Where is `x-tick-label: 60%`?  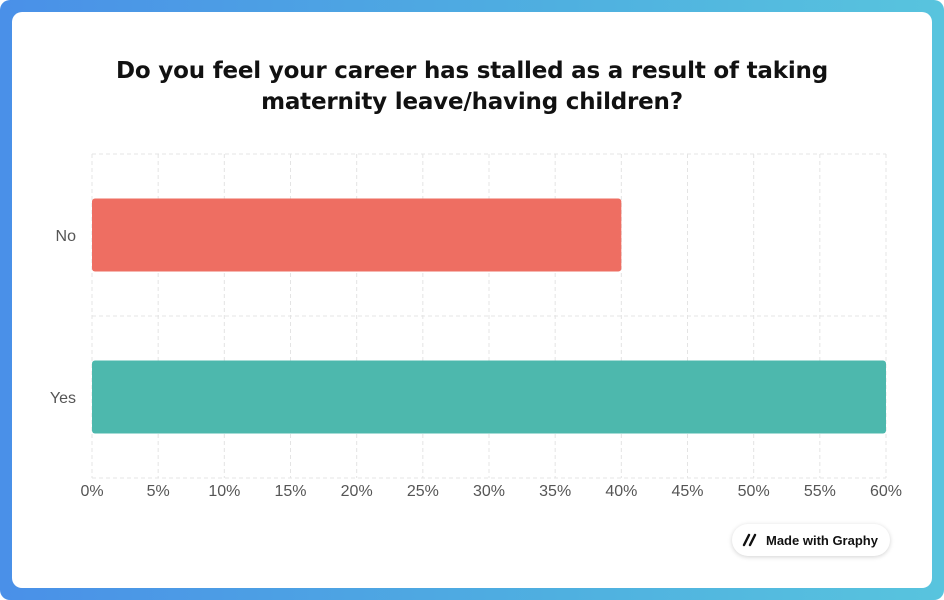 x-tick-label: 60% is located at coordinates (886, 491).